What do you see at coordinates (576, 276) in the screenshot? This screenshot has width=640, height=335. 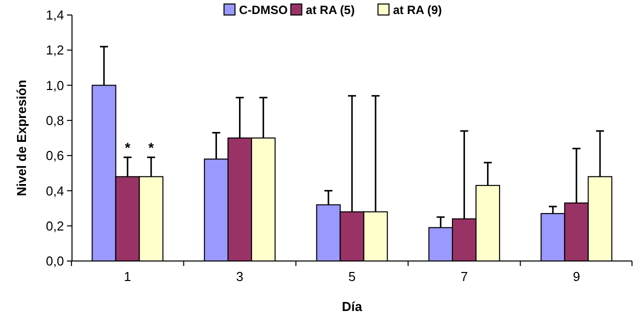 I see `x-tick-label: 9` at bounding box center [576, 276].